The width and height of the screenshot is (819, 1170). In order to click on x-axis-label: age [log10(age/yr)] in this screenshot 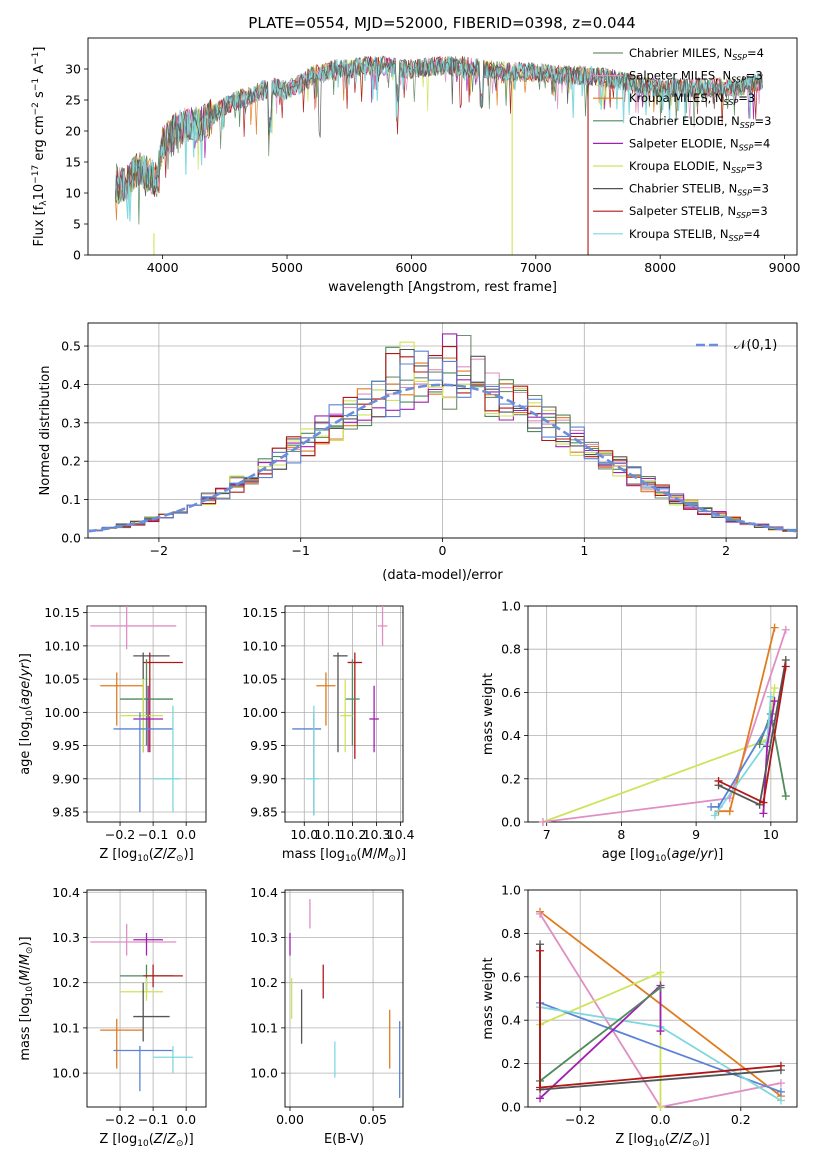, I will do `click(663, 855)`.